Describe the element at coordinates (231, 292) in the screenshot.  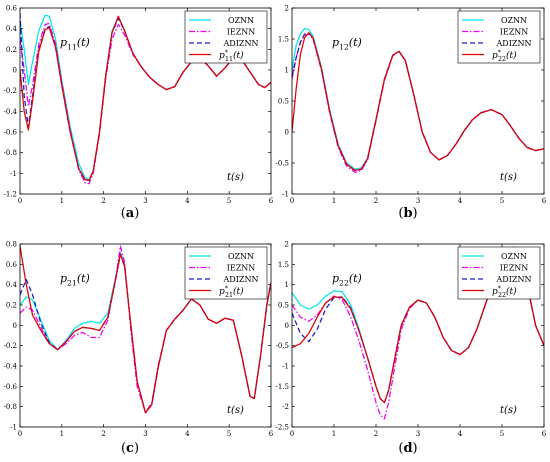
I see `legend-entry: p* 21(t)` at that location.